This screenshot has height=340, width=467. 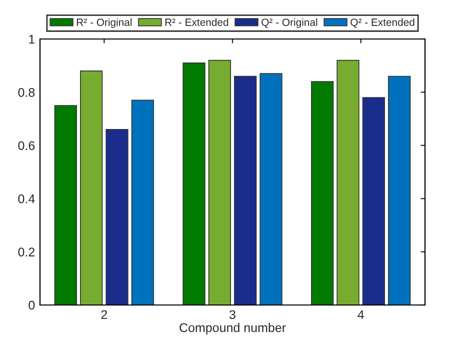 I want to click on y-tick-label: 0.2, so click(x=26, y=252).